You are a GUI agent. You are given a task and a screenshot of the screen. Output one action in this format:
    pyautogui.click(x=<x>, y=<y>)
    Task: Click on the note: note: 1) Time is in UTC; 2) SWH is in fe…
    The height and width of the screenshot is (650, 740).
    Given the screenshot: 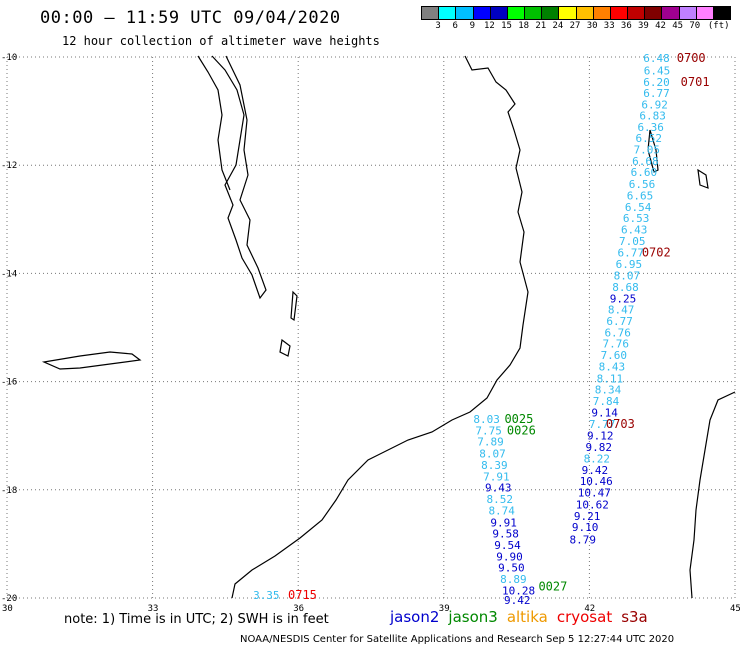 What is the action you would take?
    pyautogui.click(x=196, y=619)
    